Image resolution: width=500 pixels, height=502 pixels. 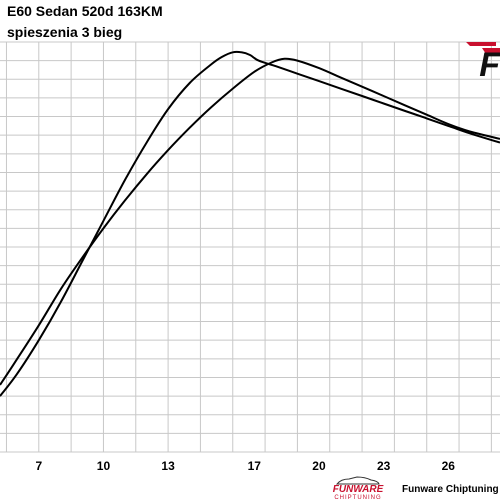 I want to click on footer-brand-sub: CHIPTUNING, so click(x=358, y=498).